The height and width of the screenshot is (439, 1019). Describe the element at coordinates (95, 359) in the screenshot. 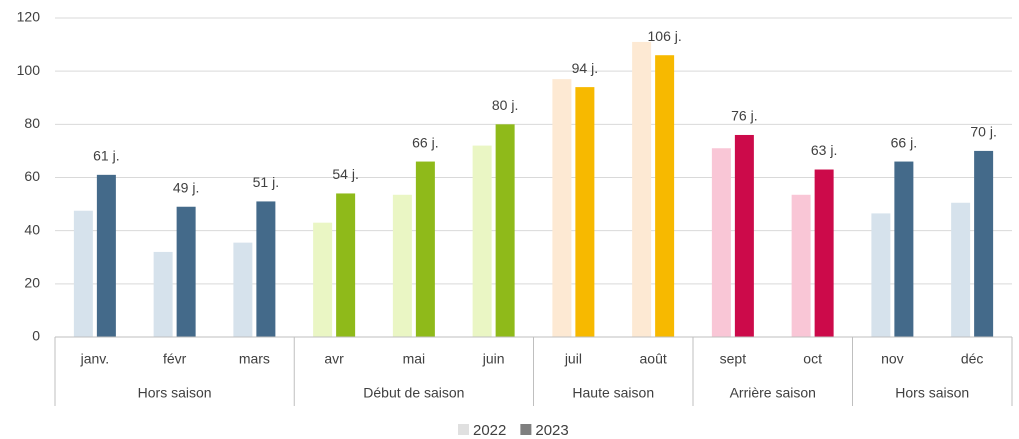

I see `x-tick-label: janv.` at that location.